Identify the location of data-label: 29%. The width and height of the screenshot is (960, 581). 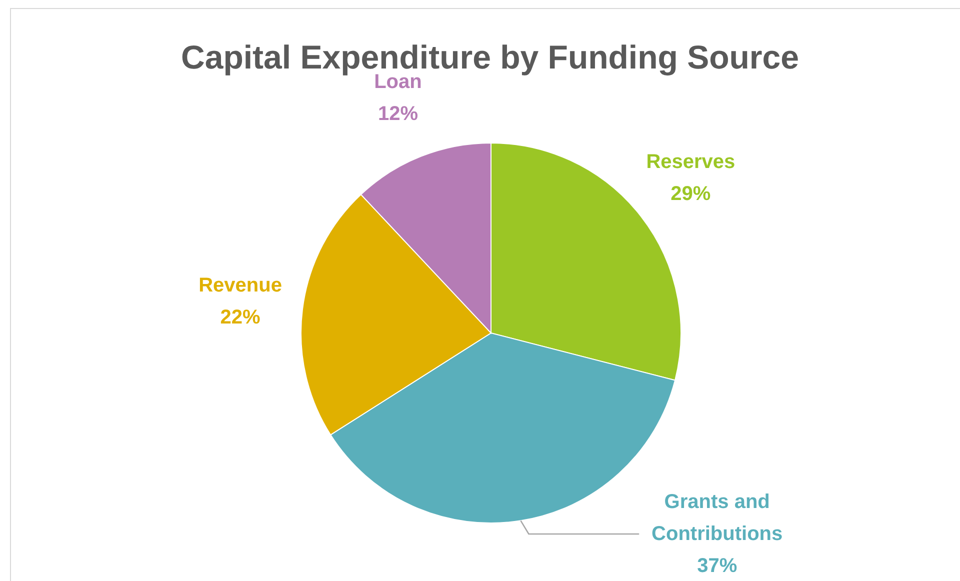
(690, 194).